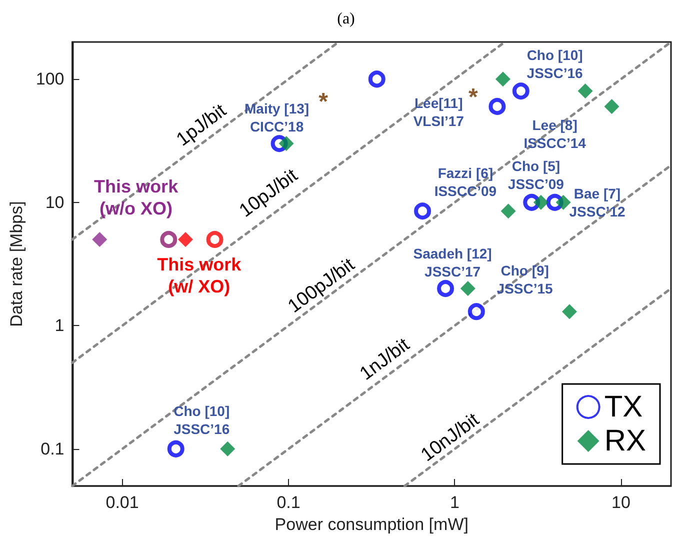  I want to click on annotation: Maity [13] CICC’18, so click(277, 117).